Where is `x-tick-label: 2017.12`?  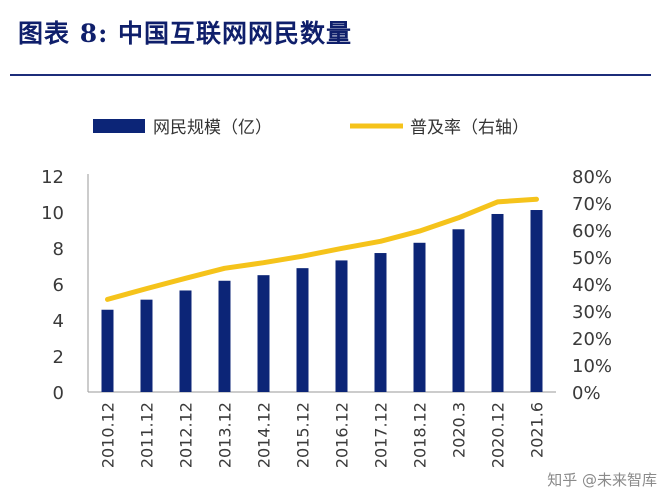 x-tick-label: 2017.12 is located at coordinates (381, 435).